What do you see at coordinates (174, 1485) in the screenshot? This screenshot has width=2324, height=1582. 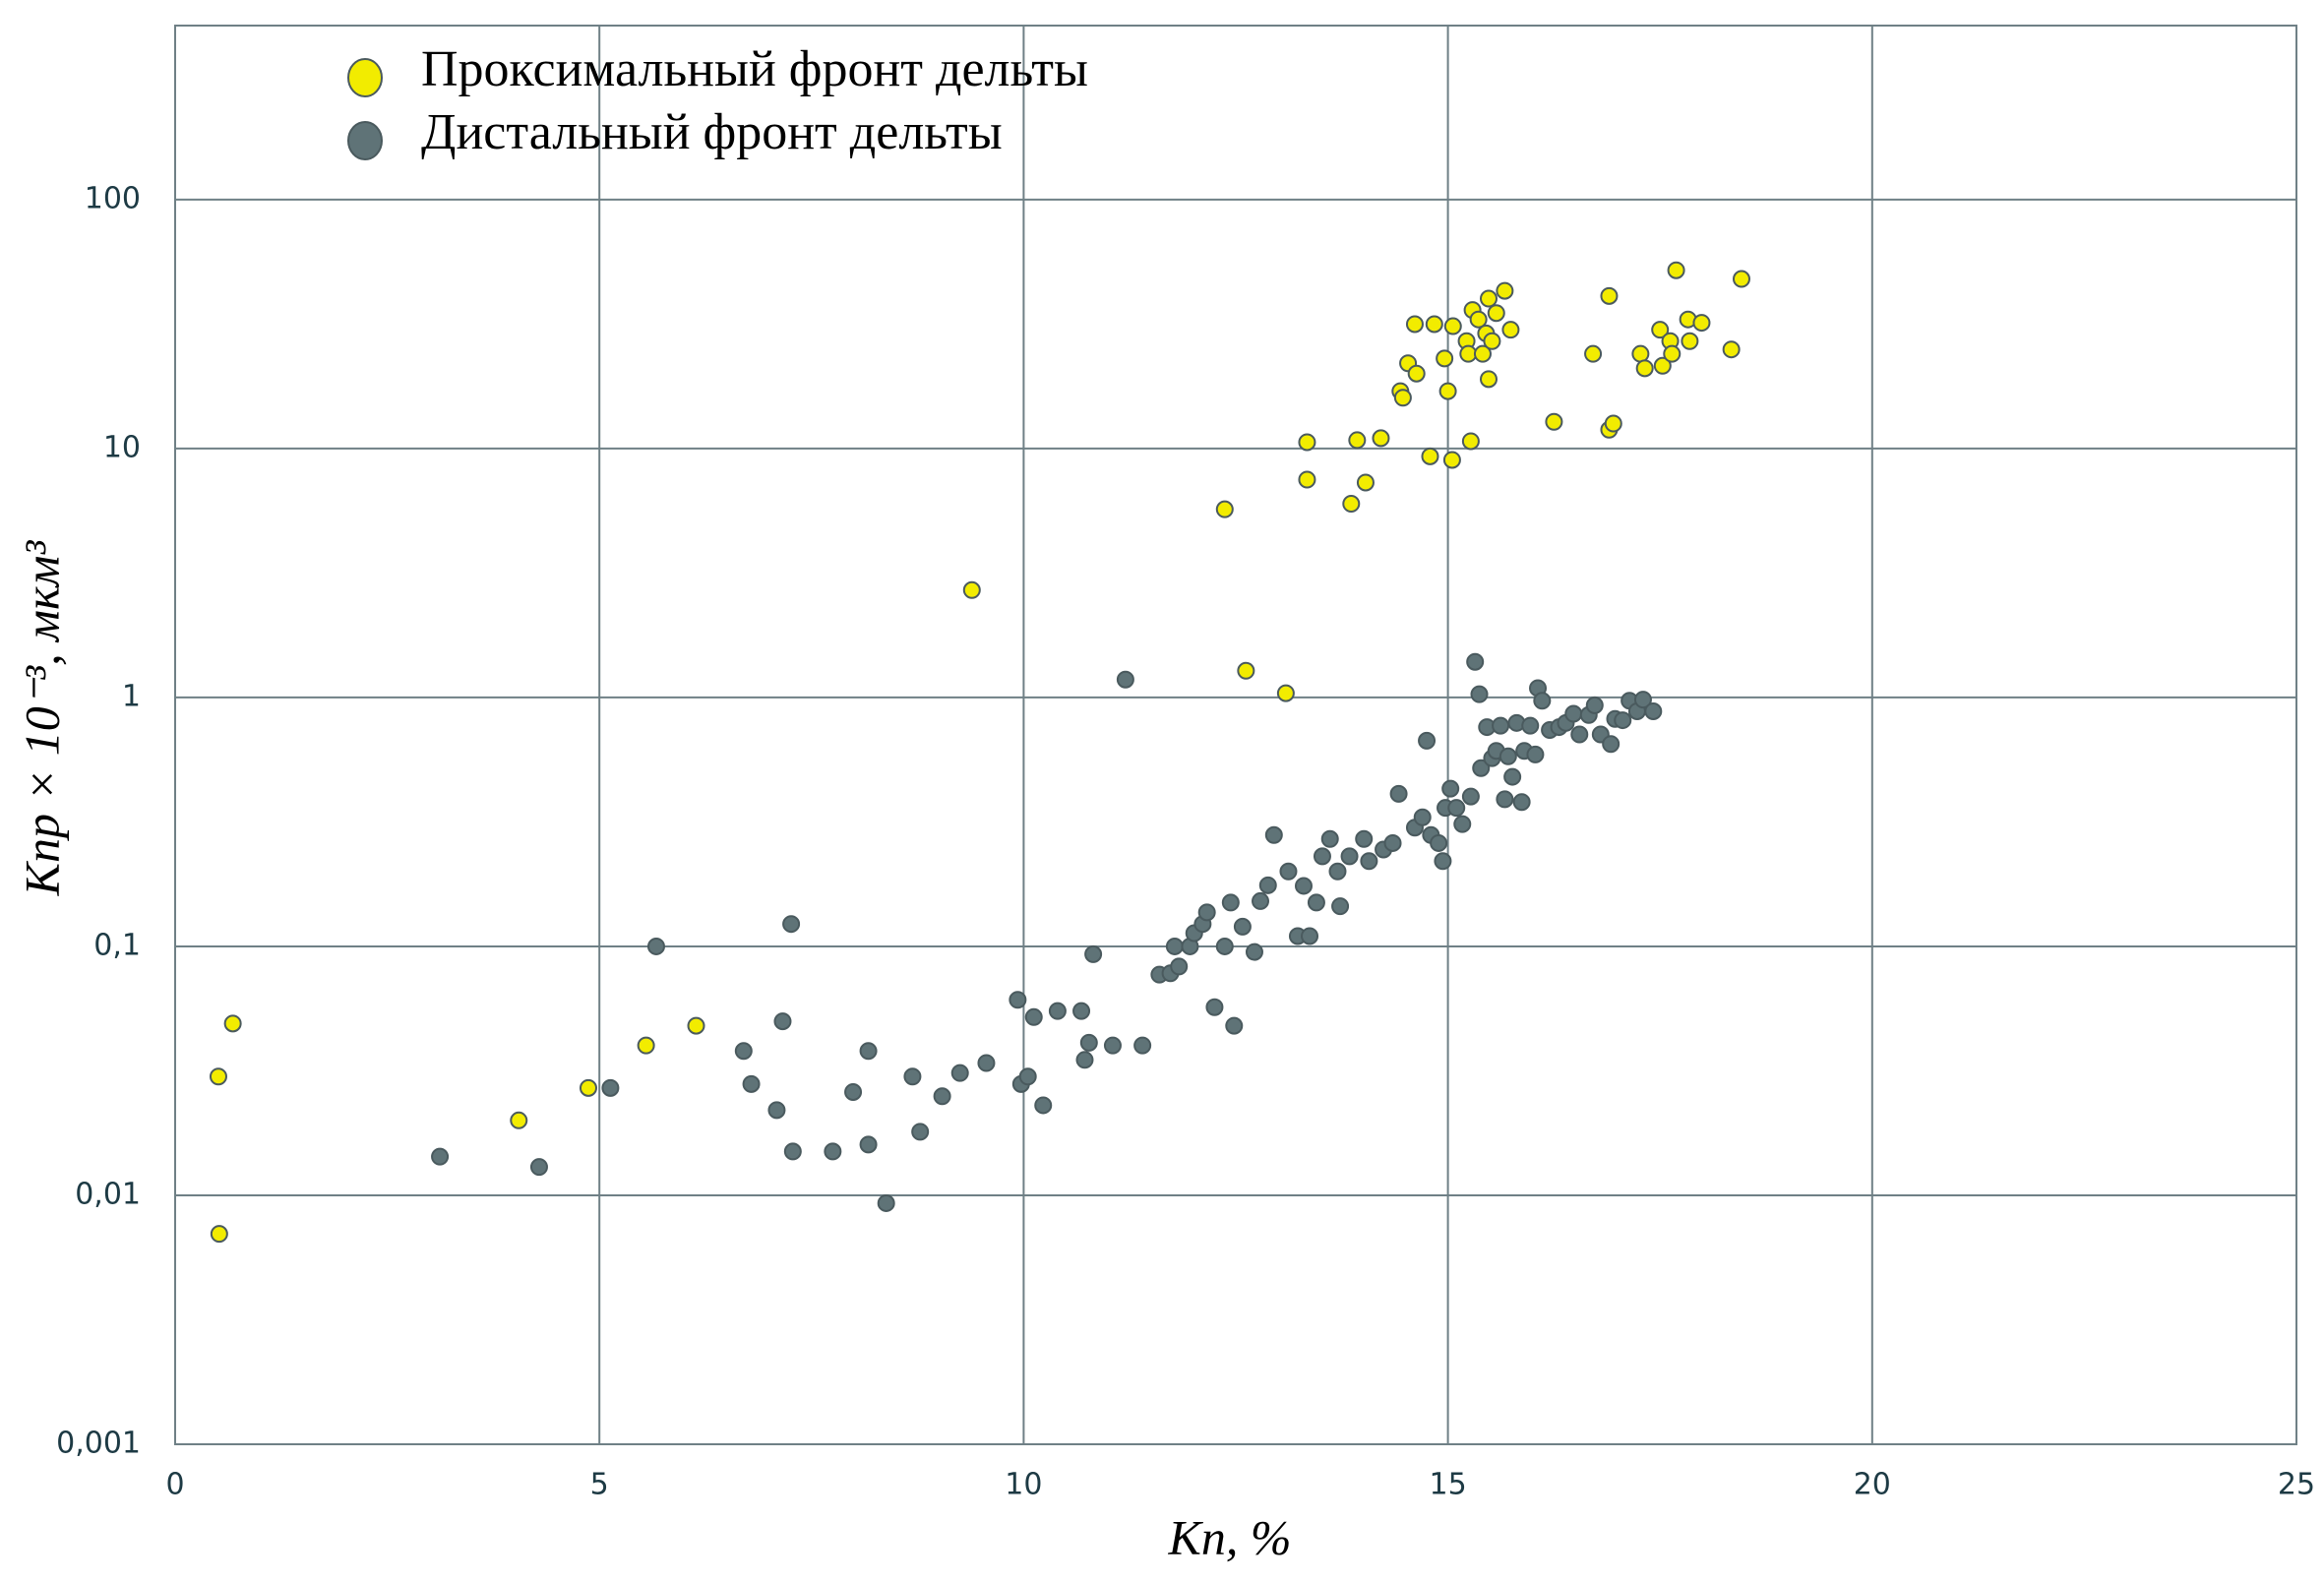 I see `x-tick-label: 0` at bounding box center [174, 1485].